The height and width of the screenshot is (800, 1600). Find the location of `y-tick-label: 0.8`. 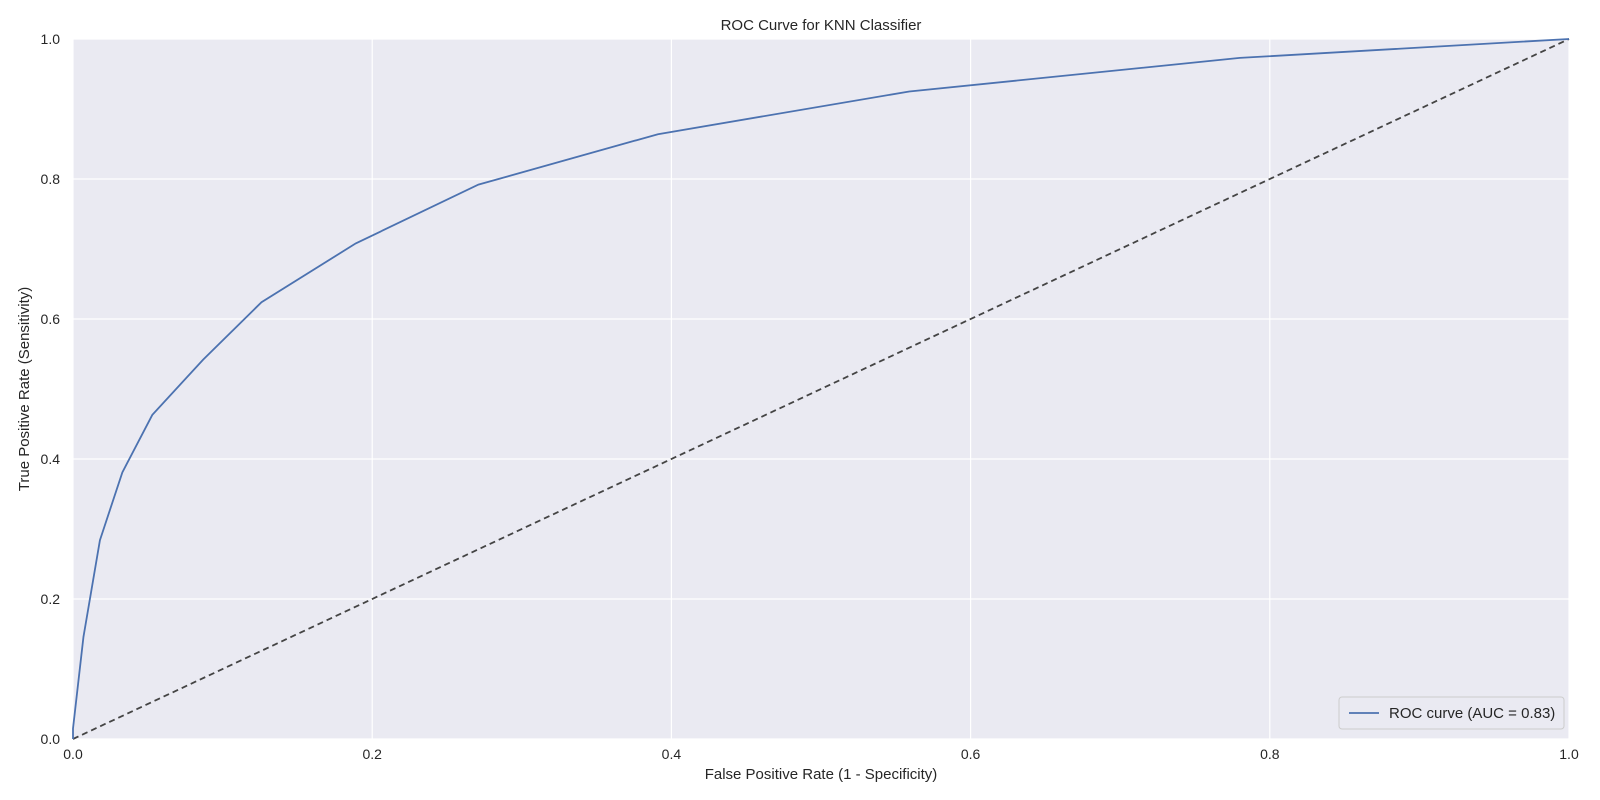

y-tick-label: 0.8 is located at coordinates (51, 179).